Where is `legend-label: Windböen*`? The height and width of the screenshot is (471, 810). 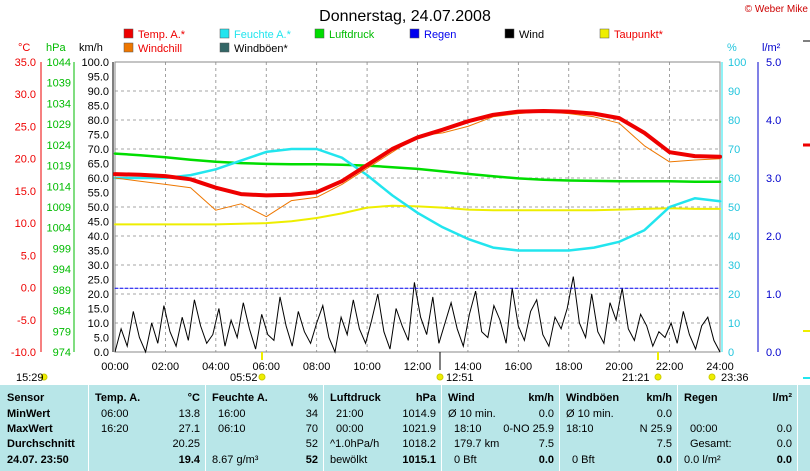 legend-label: Windböen* is located at coordinates (261, 49).